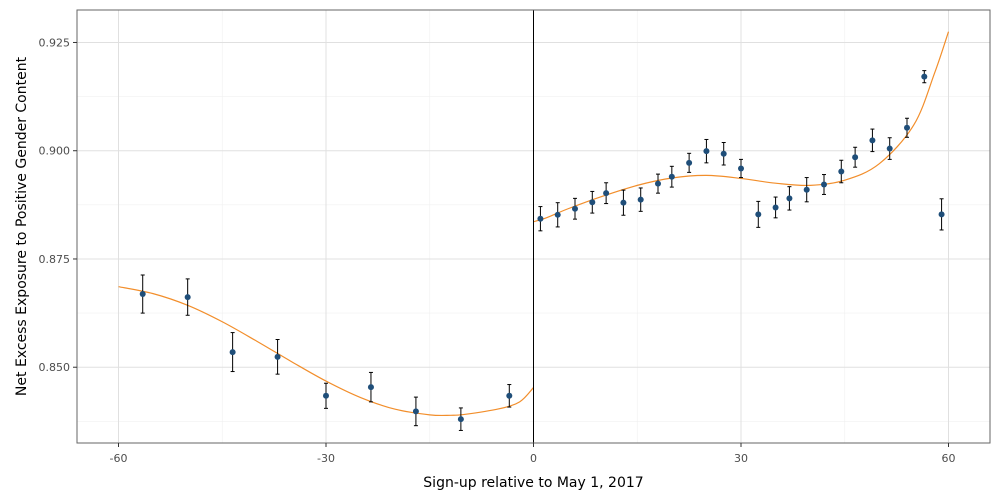  What do you see at coordinates (533, 483) in the screenshot?
I see `x-axis-title: Sign-up relative to May 1, 2017` at bounding box center [533, 483].